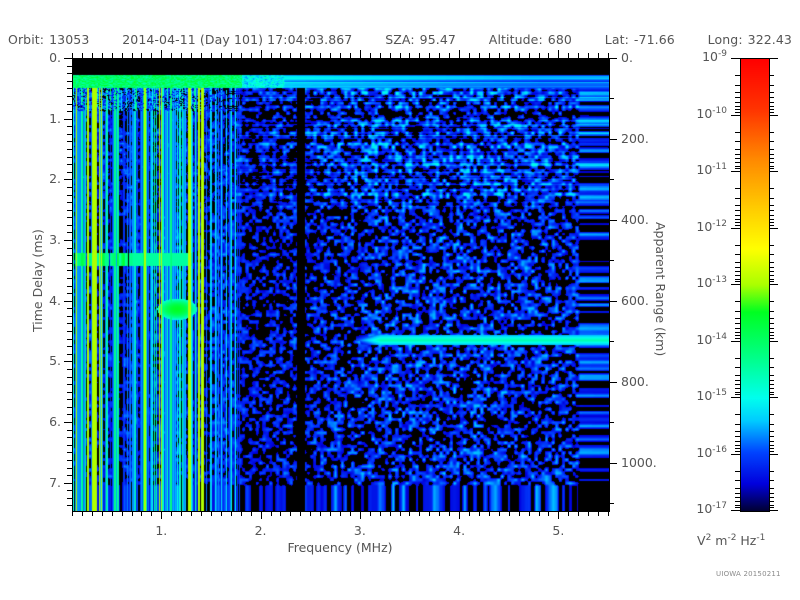  What do you see at coordinates (558, 515) in the screenshot?
I see `x-major-tick` at bounding box center [558, 515].